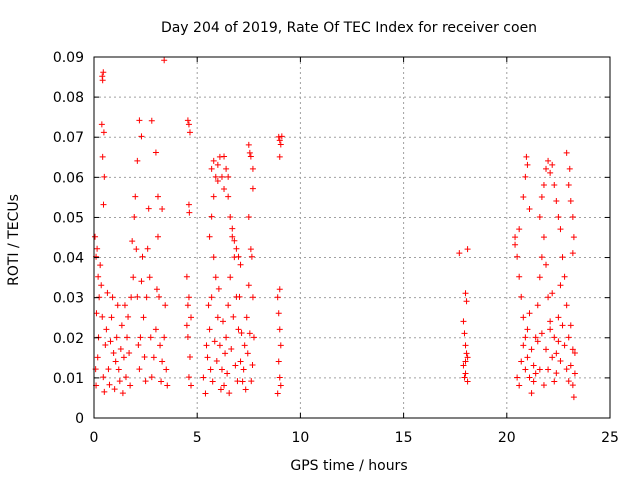 The image size is (640, 480). What do you see at coordinates (68, 58) in the screenshot?
I see `y-tick-label: 0.09` at bounding box center [68, 58].